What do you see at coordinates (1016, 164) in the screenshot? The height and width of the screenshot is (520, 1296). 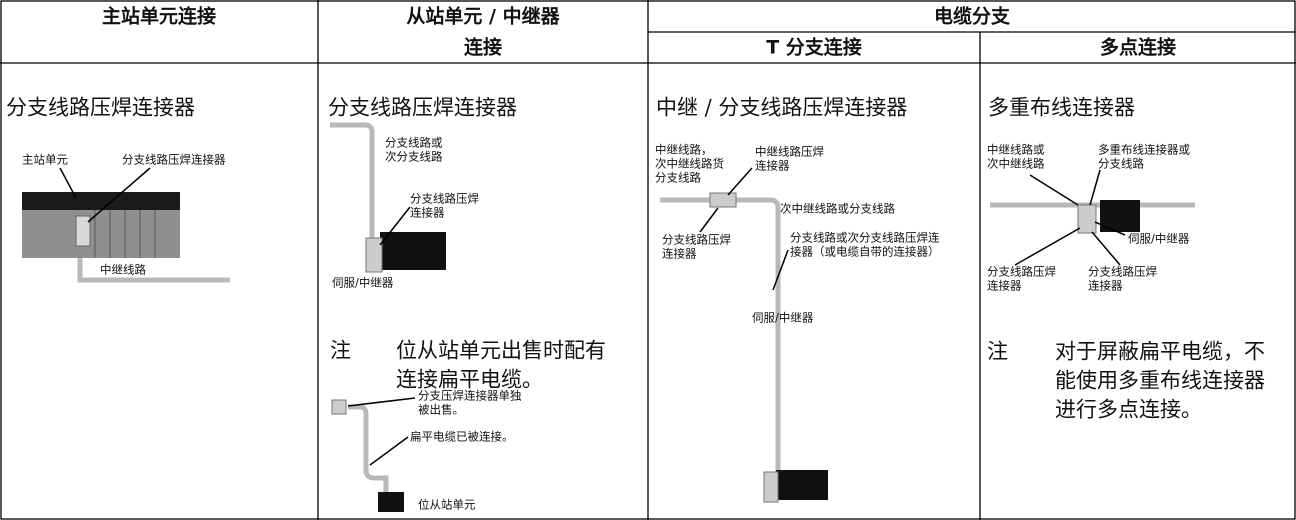 I see `diagram-label: 次中继线路` at bounding box center [1016, 164].